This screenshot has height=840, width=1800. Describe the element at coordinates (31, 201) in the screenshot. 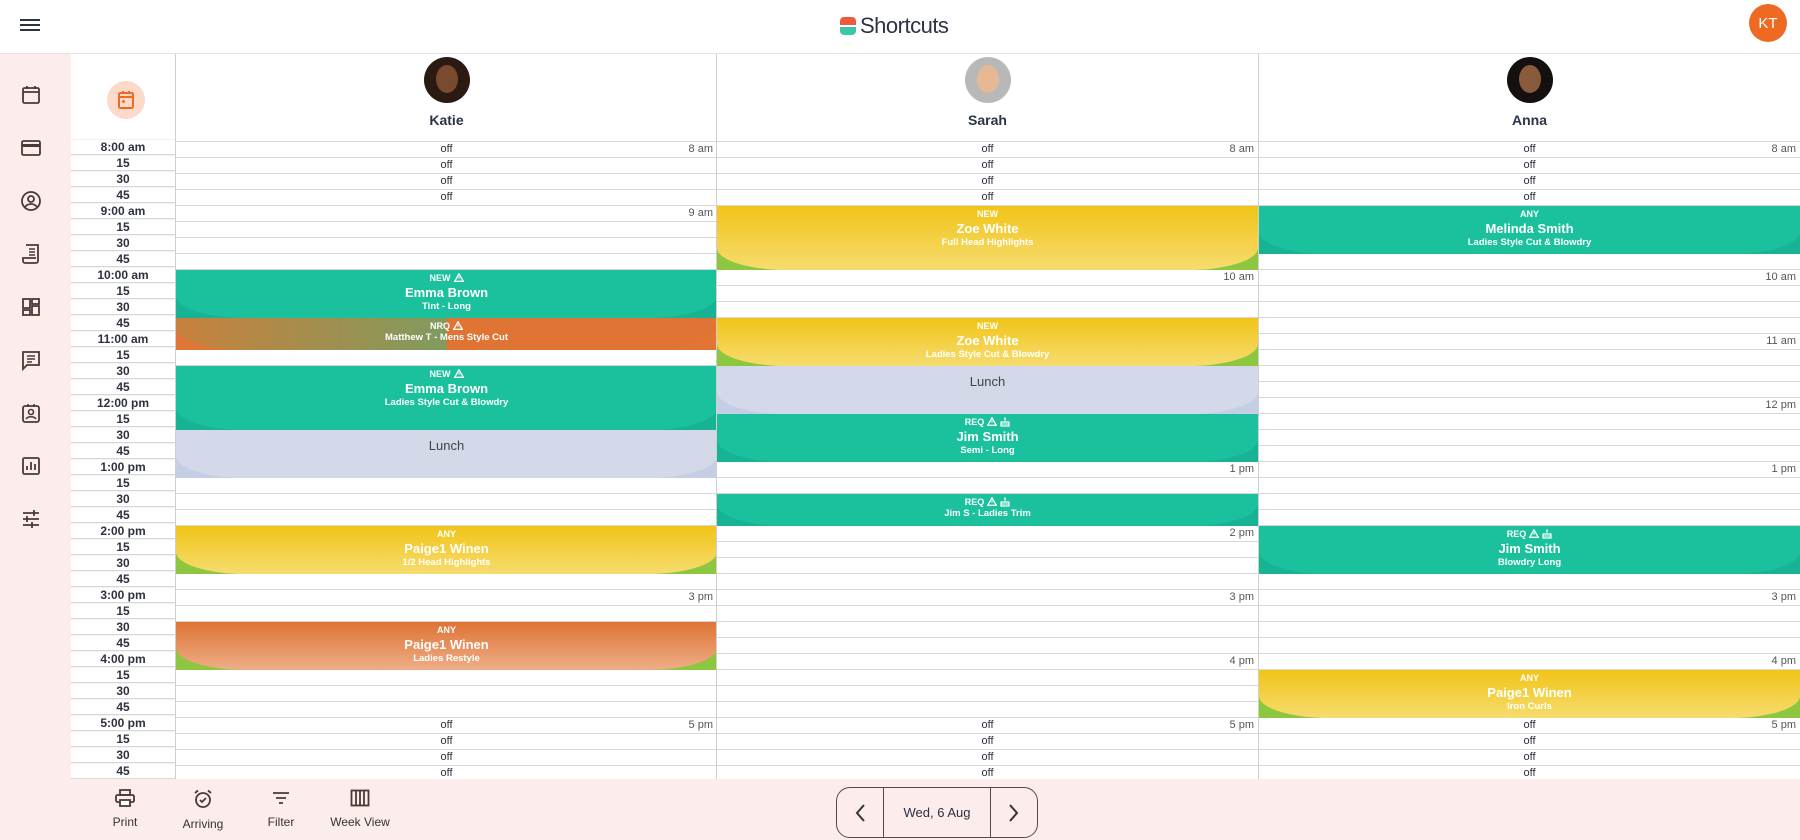

I see `client-icon` at that location.